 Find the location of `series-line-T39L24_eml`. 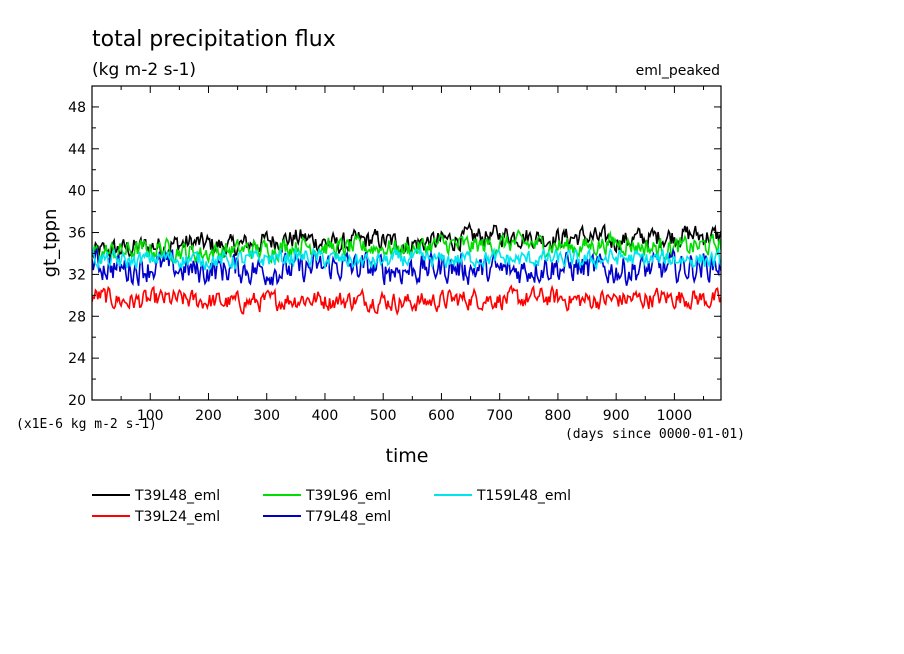

series-line-T39L24_eml is located at coordinates (406, 300).